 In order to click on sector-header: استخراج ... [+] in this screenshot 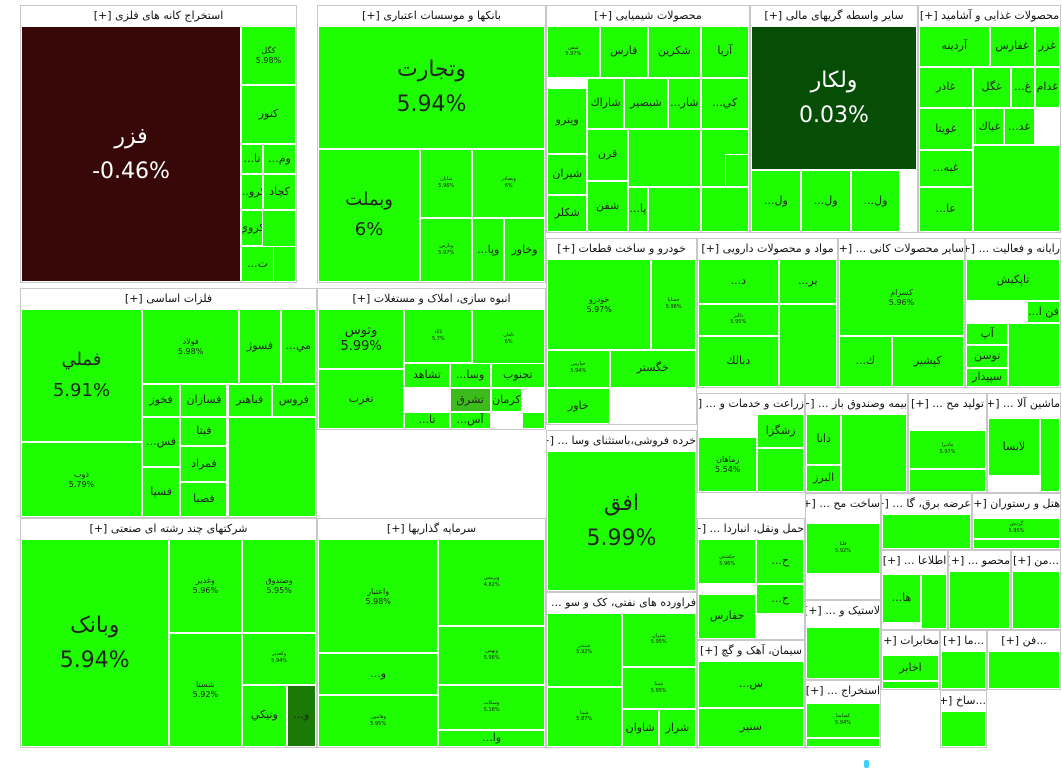, I will do `click(843, 691)`.